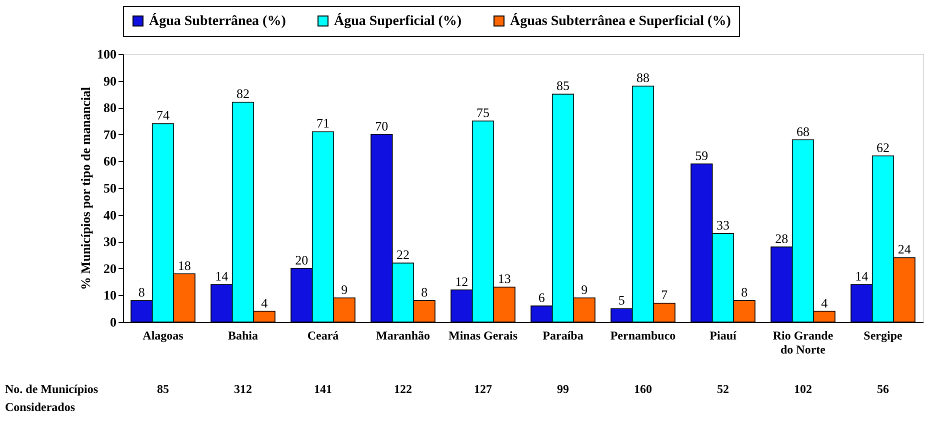 This screenshot has height=441, width=937. I want to click on x-tick-label: Minas Gerais, so click(483, 335).